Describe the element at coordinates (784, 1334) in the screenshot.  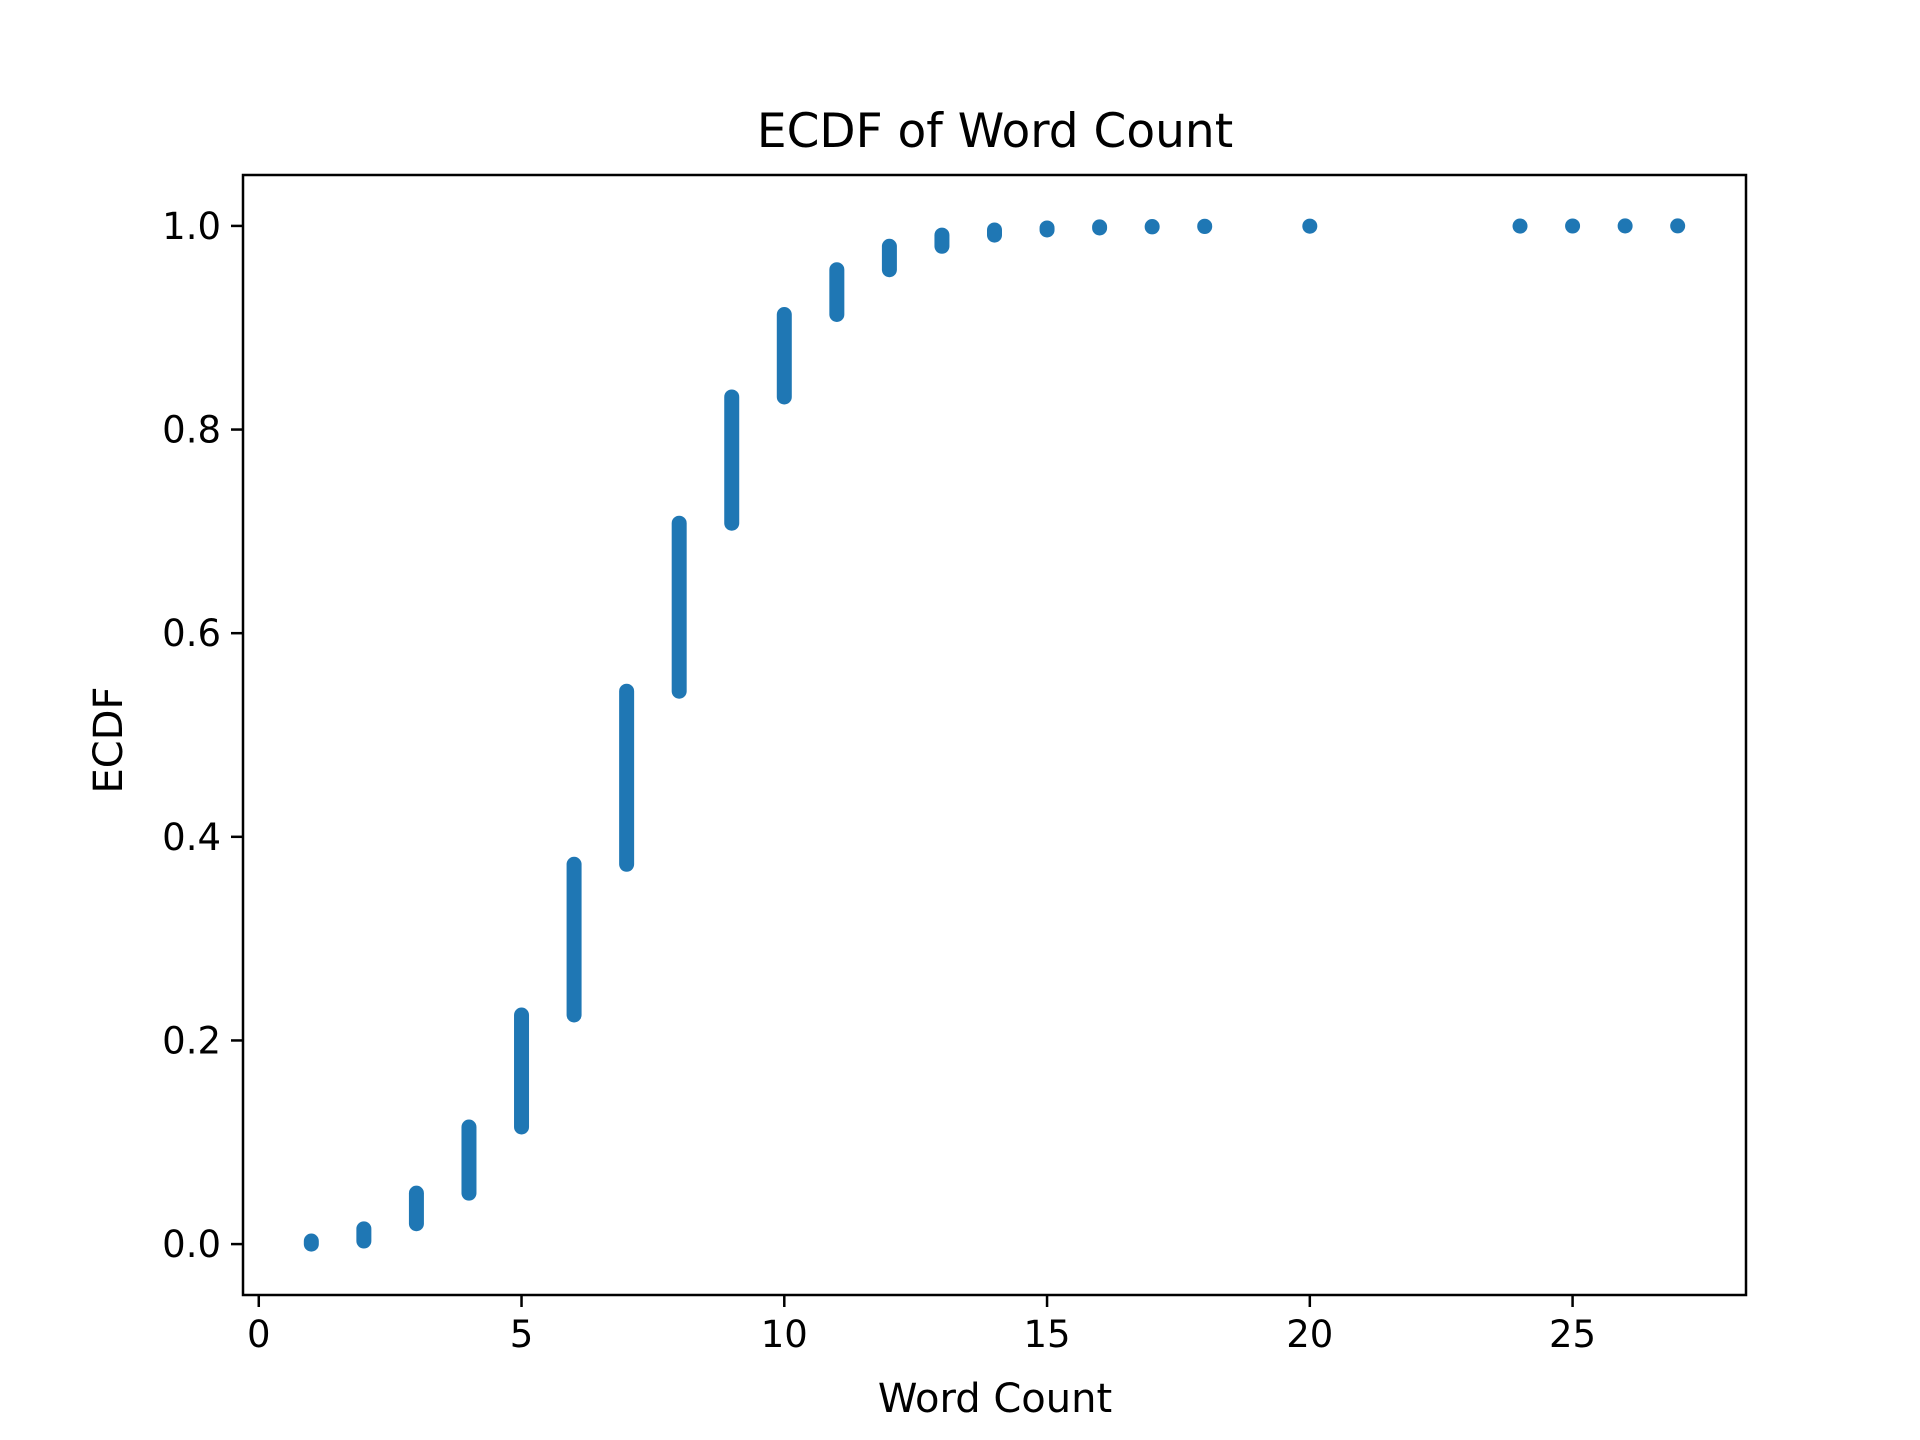
I see `x-tick-label: 10` at that location.